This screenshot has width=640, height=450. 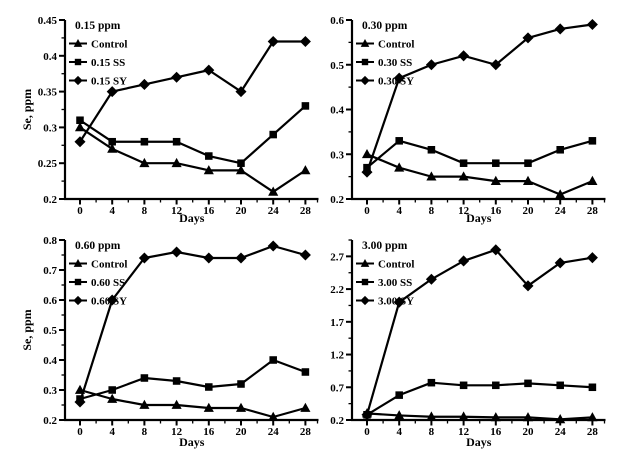 I want to click on x-tick-label: 4, so click(x=112, y=211).